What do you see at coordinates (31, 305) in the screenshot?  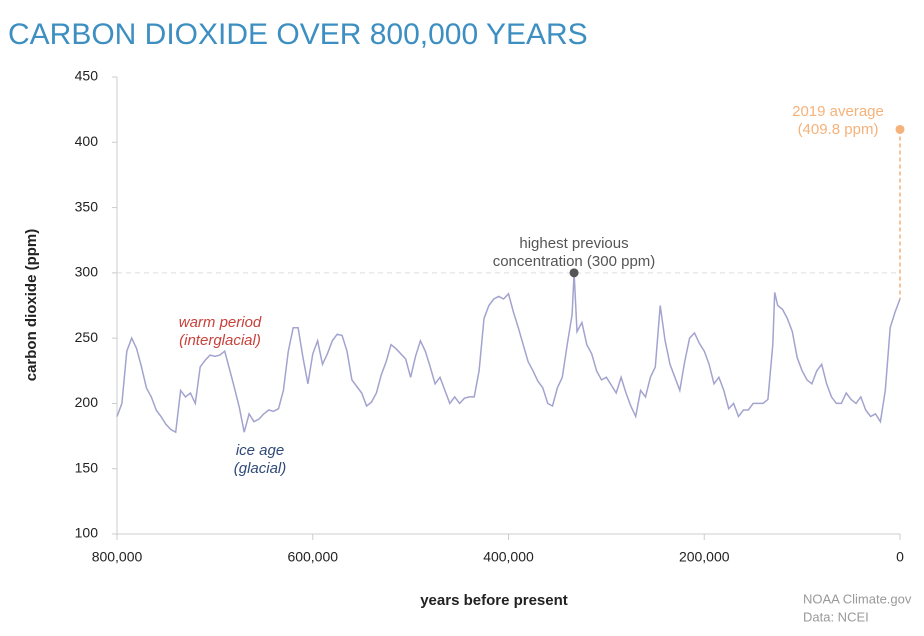 I see `y-axis-label: carbon dioxide (ppm)` at bounding box center [31, 305].